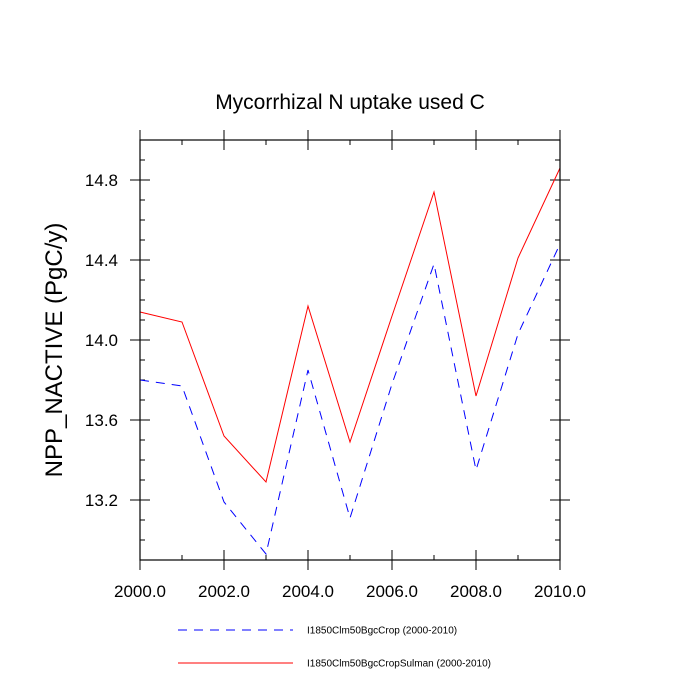 The width and height of the screenshot is (700, 700). I want to click on x-tick-label: 2010.0, so click(560, 591).